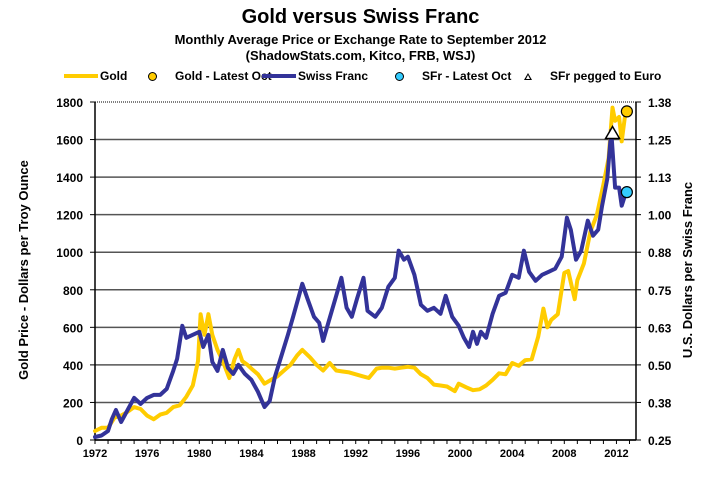 Image resolution: width=721 pixels, height=502 pixels. Describe the element at coordinates (528, 76) in the screenshot. I see `legend-triangle-icon` at that location.